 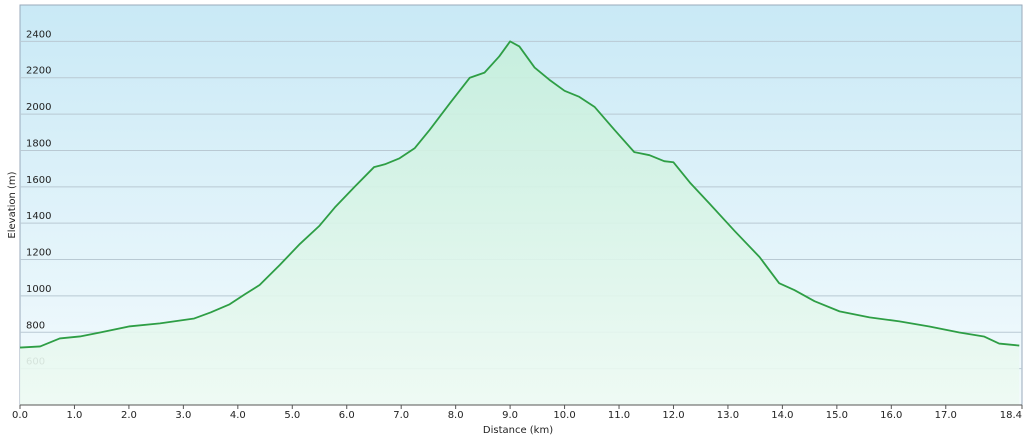 I want to click on x-tick-label: 5.0, so click(x=292, y=415).